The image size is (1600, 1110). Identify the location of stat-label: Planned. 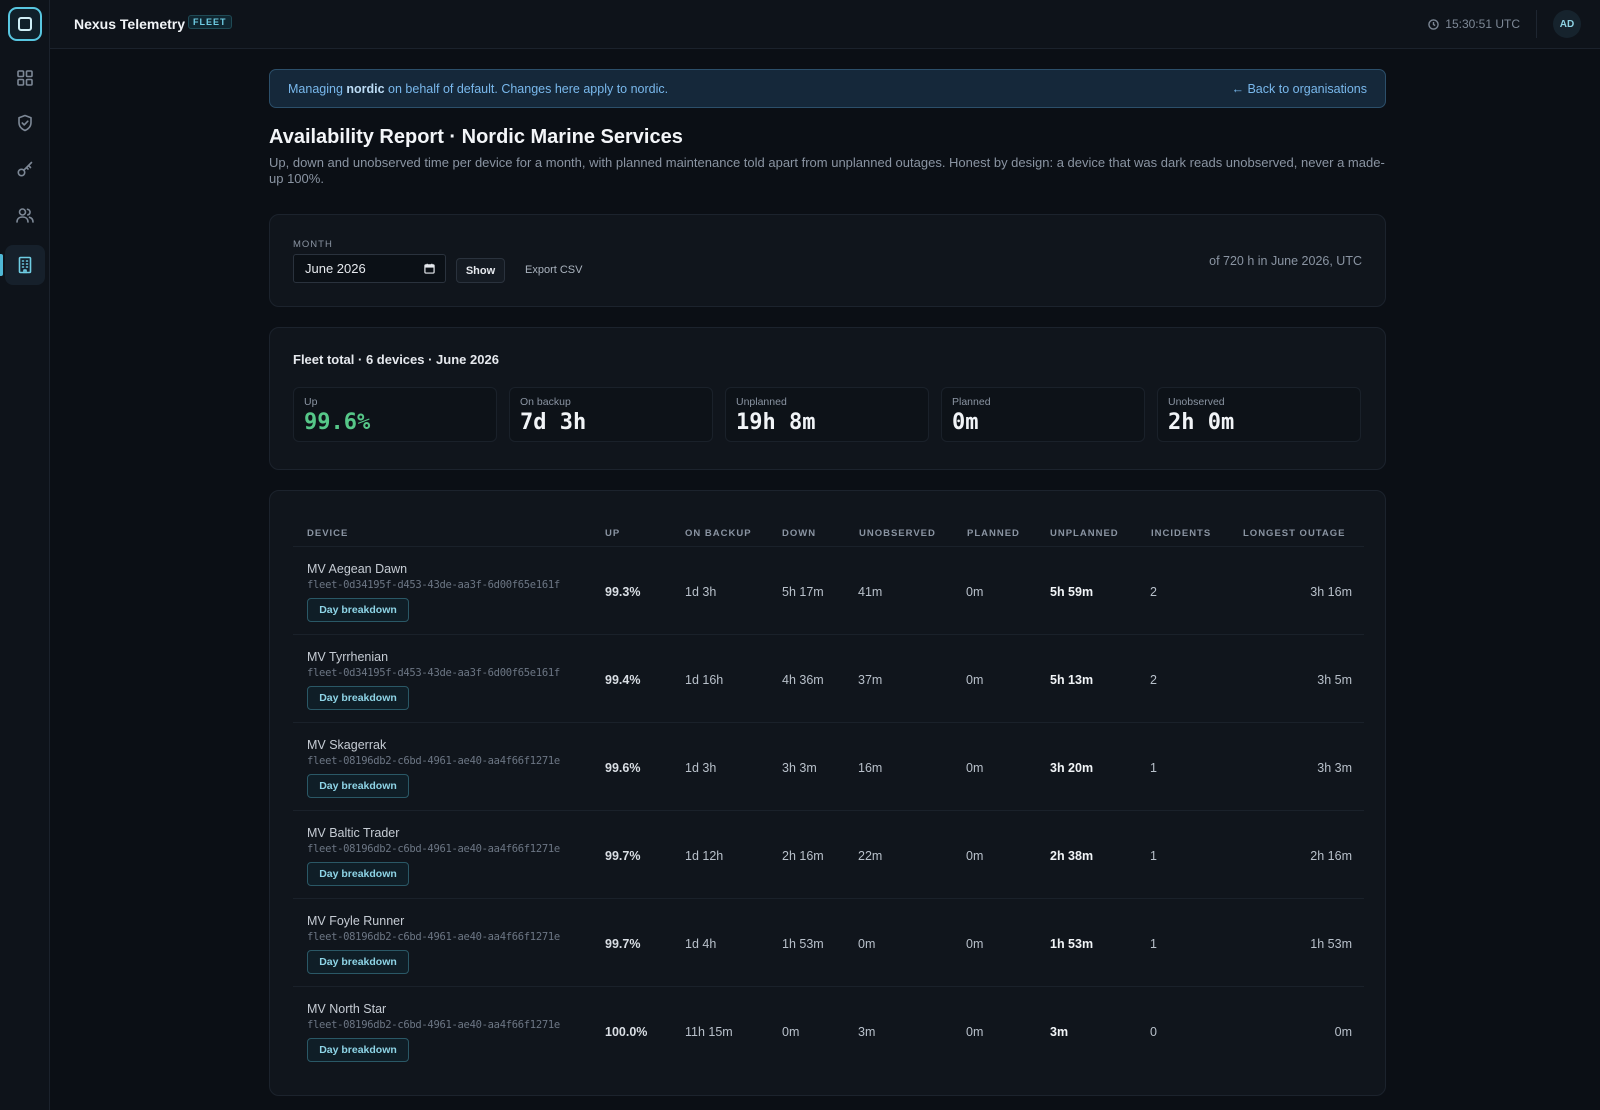
(971, 402).